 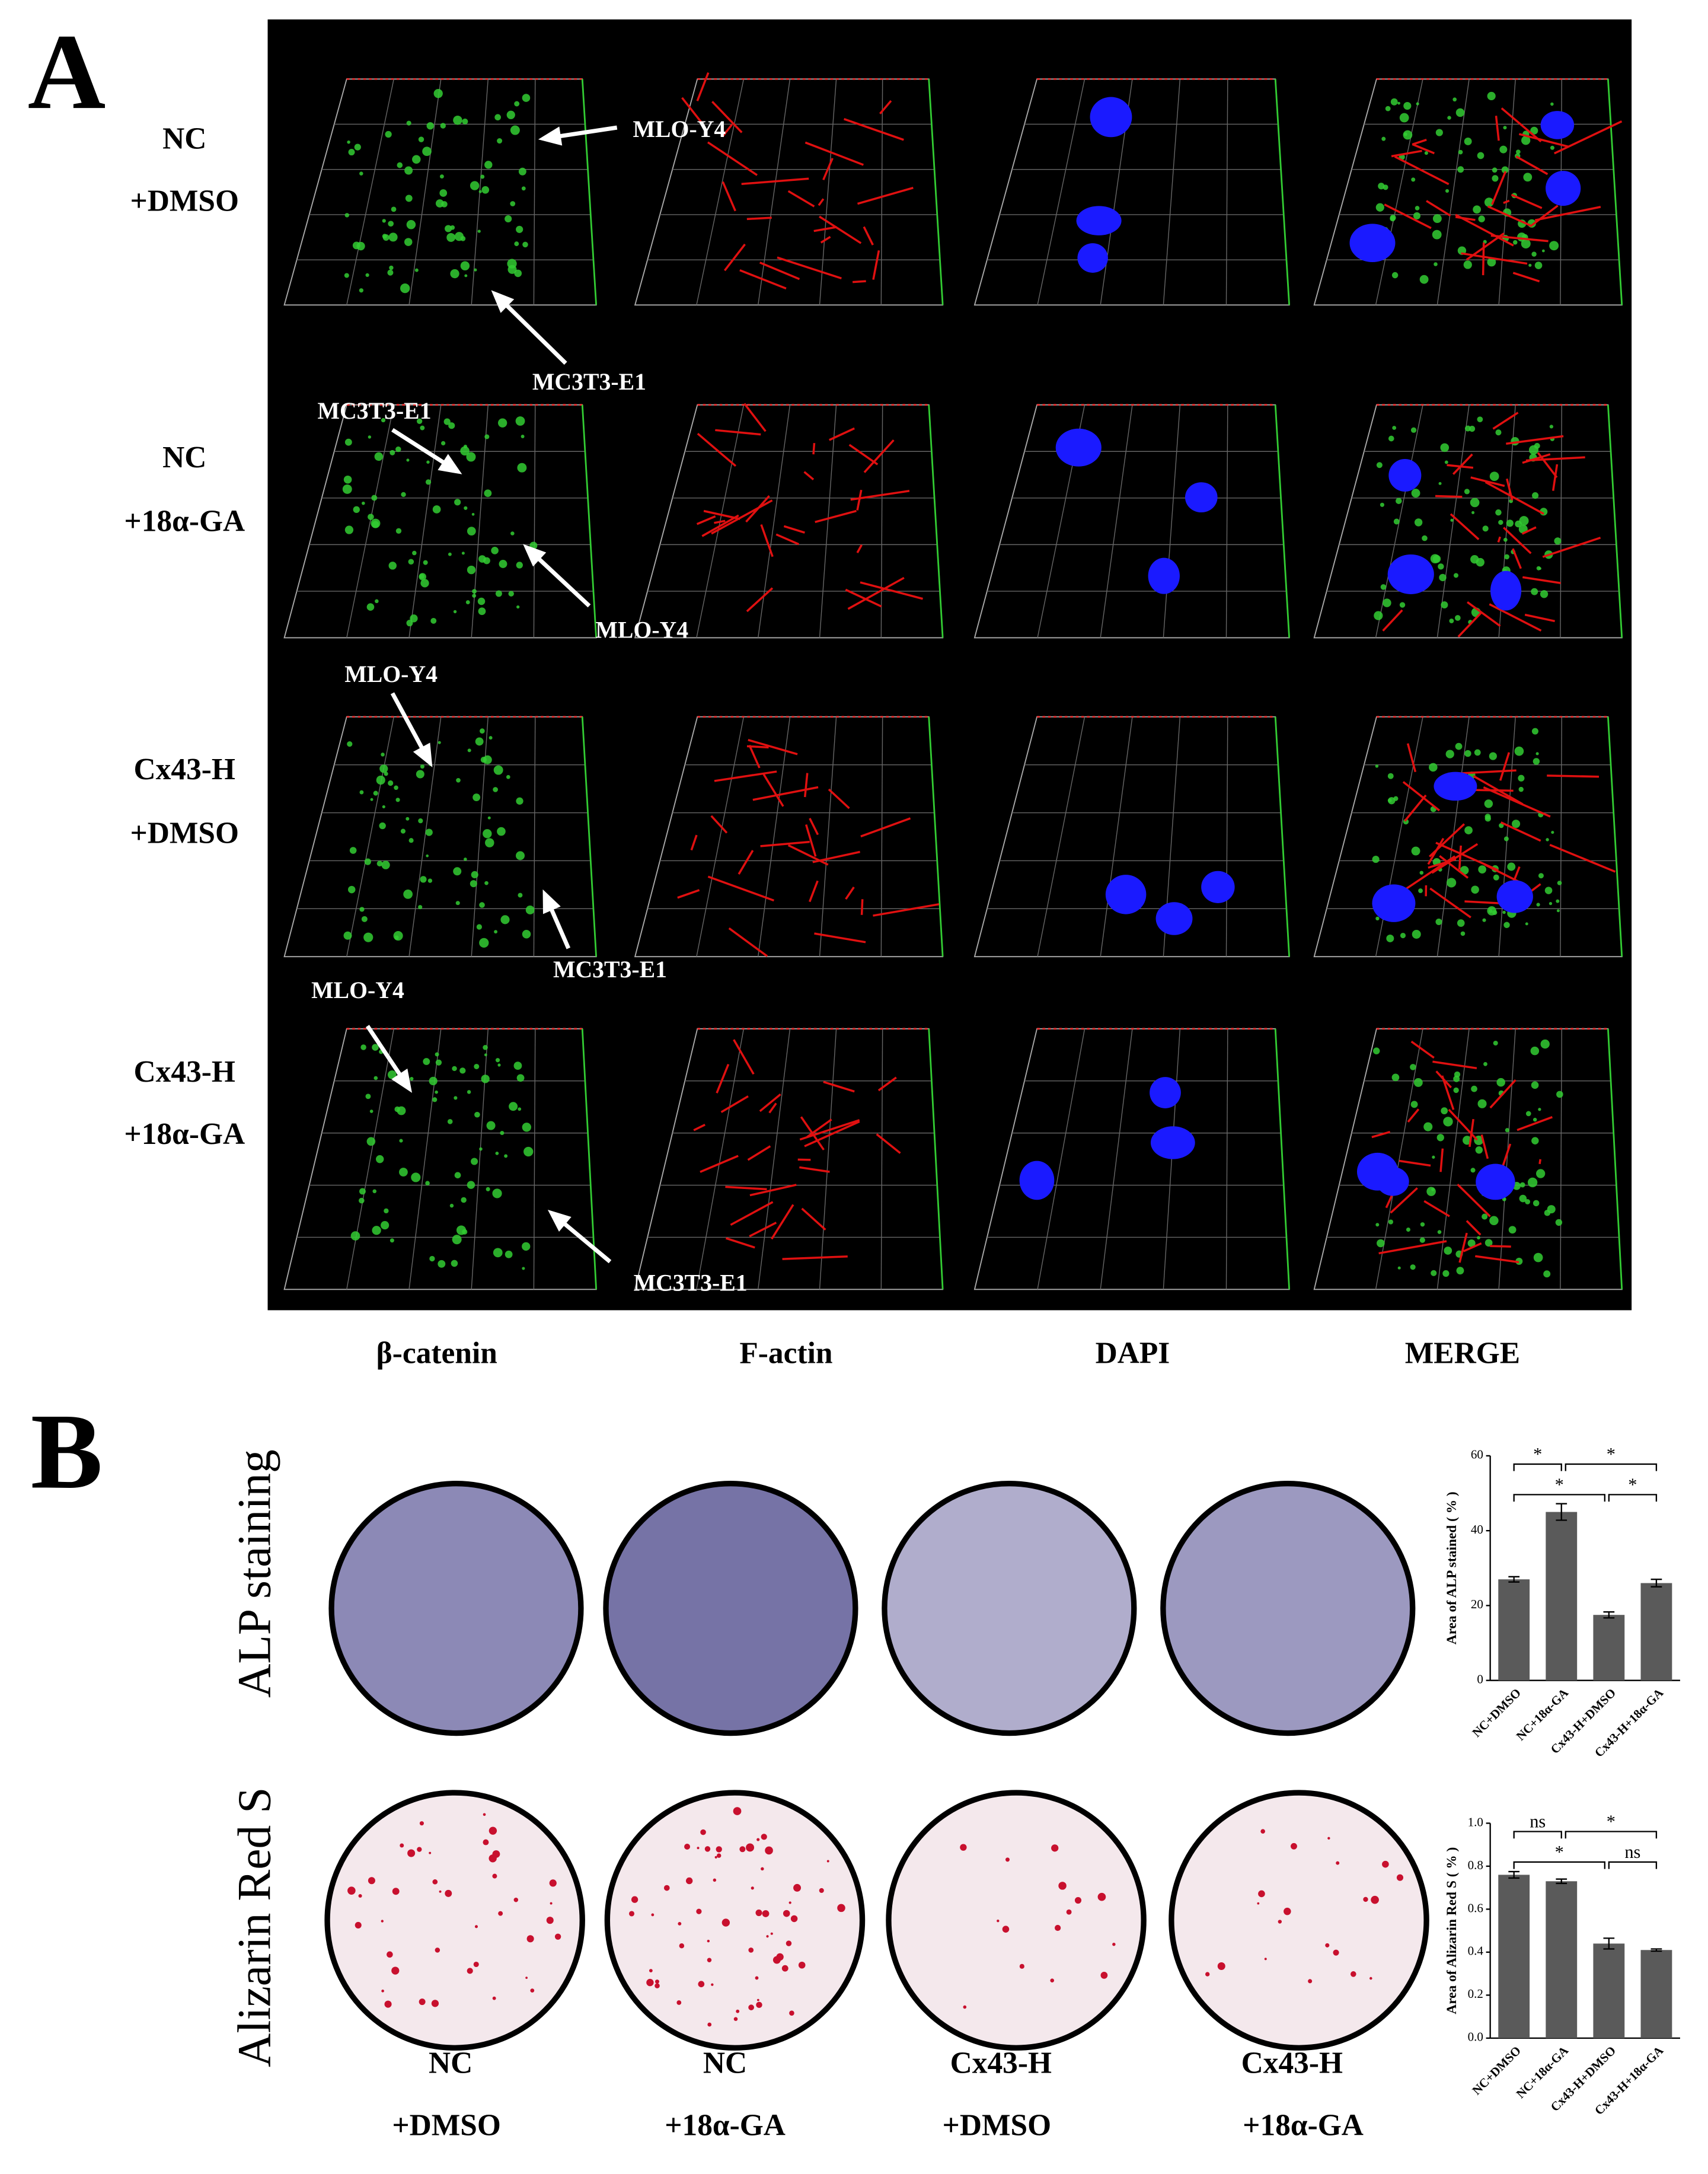 I want to click on panel-label: B, so click(x=67, y=1451).